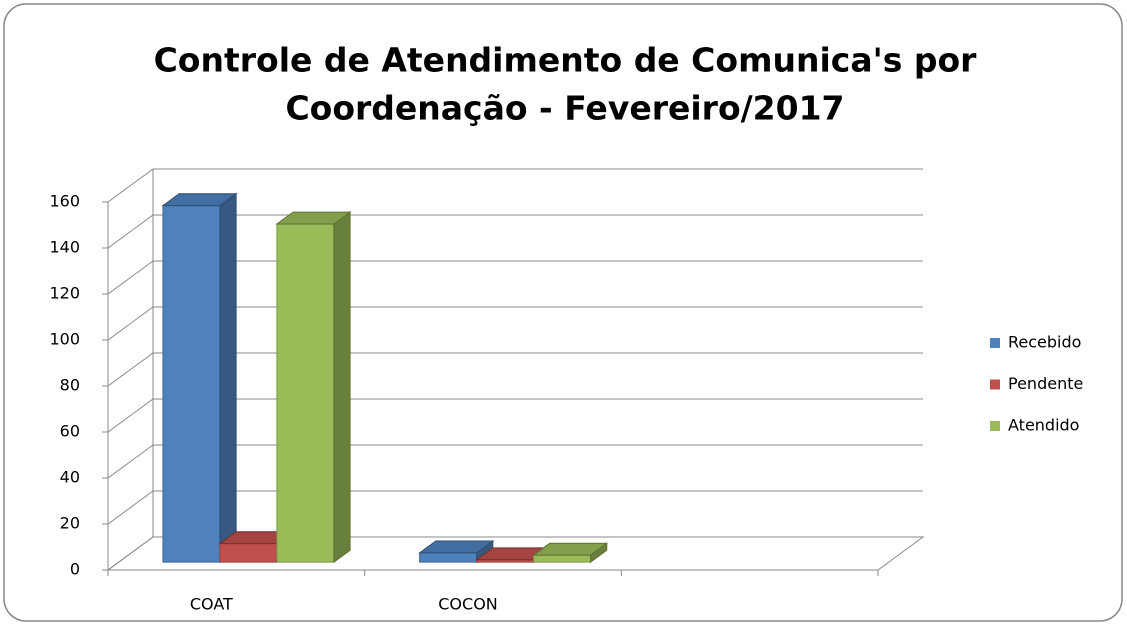 The width and height of the screenshot is (1127, 626). Describe the element at coordinates (64, 201) in the screenshot. I see `y-tick-label: 160` at that location.